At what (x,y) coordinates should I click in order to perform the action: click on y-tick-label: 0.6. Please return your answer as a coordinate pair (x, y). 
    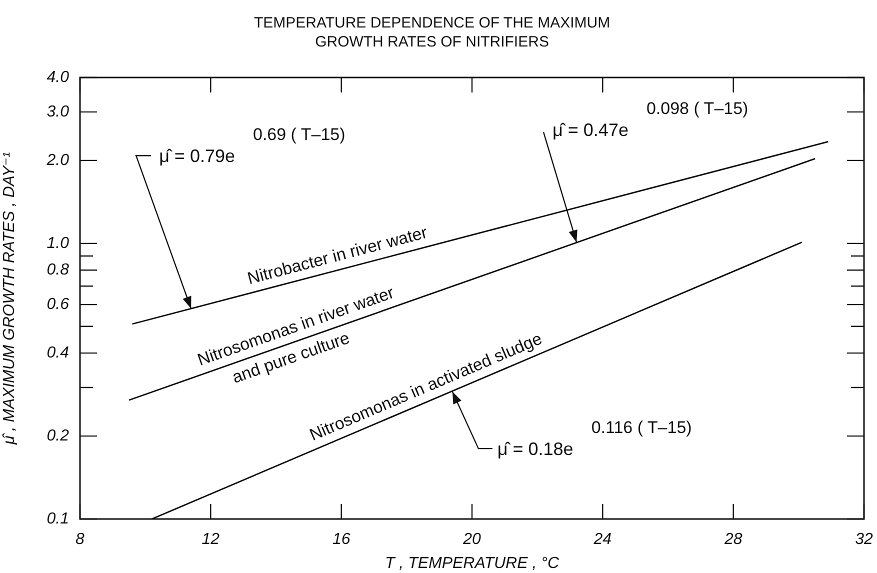
    Looking at the image, I should click on (58, 305).